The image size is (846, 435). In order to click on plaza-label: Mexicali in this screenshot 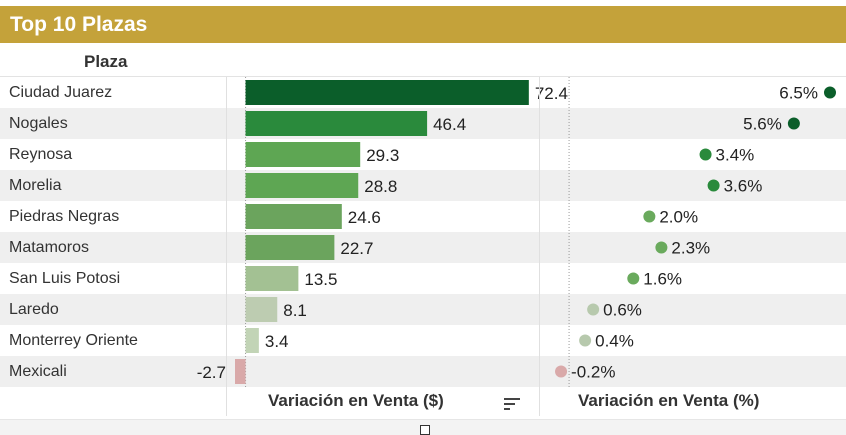, I will do `click(38, 371)`.